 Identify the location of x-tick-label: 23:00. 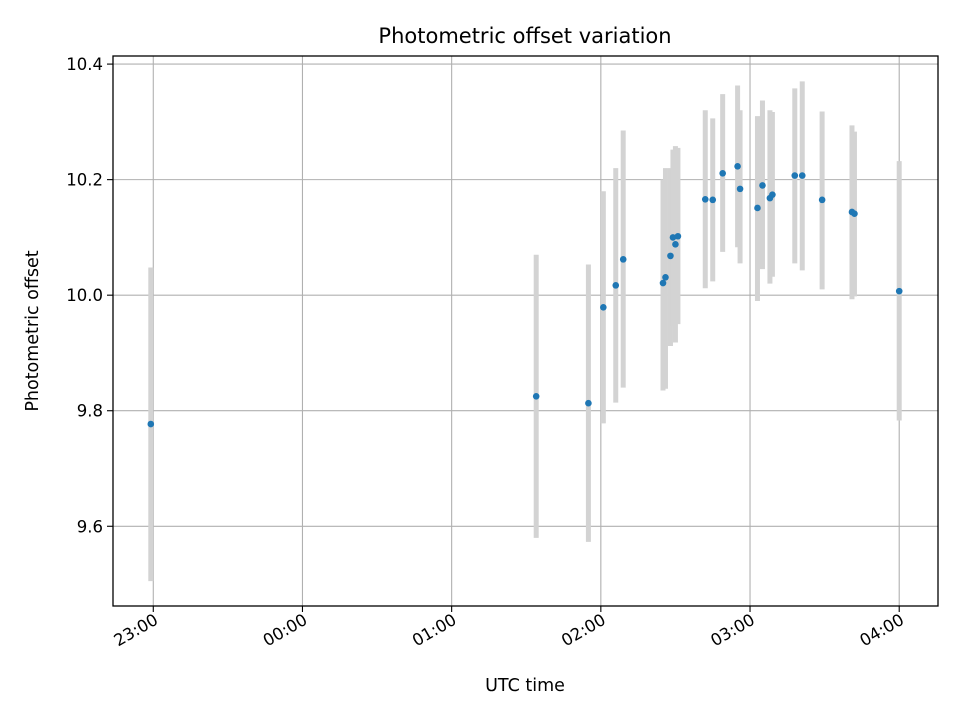
(136, 630).